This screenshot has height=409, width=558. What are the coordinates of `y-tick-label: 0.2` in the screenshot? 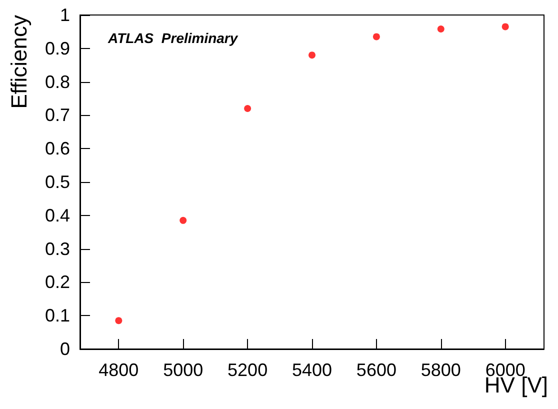 It's located at (57, 282).